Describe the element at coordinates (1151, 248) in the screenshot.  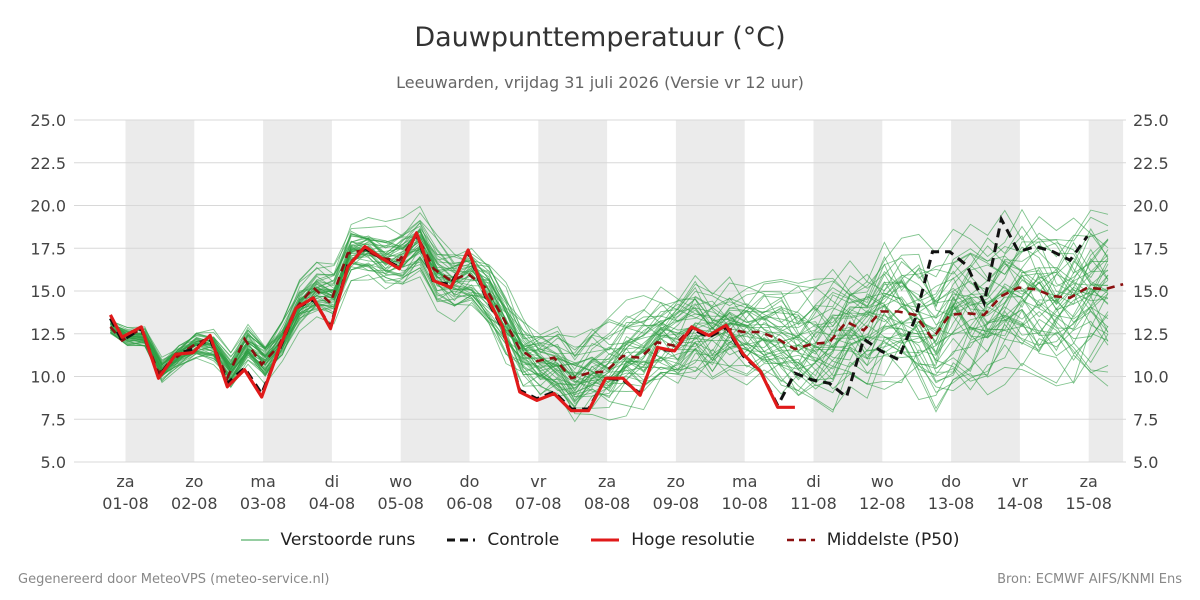
I see `y-tick-label-right: 17.5` at that location.